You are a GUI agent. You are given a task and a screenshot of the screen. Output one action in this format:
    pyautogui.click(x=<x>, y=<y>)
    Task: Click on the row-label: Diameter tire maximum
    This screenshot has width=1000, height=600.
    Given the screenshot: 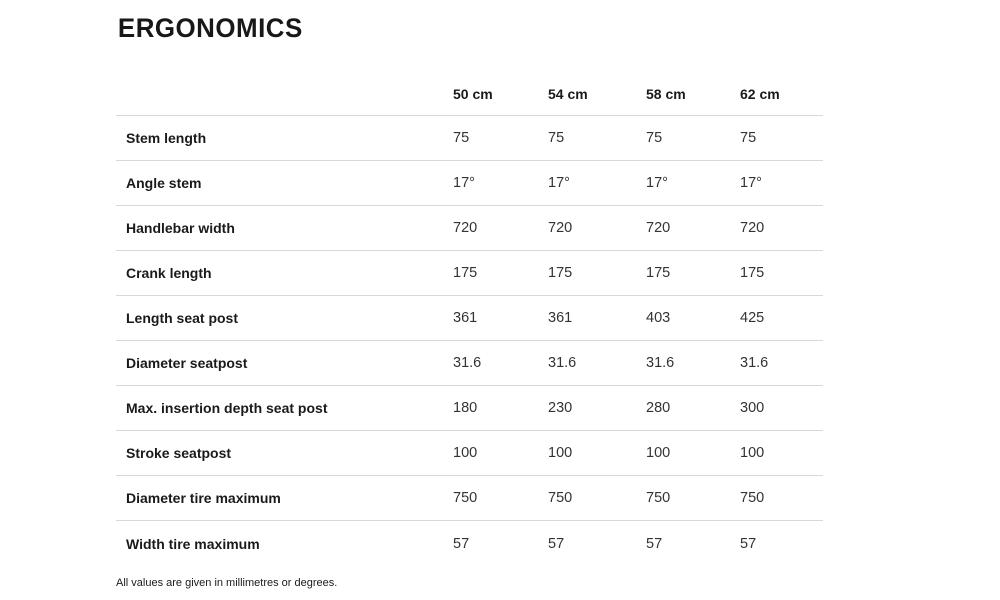 What is the action you would take?
    pyautogui.click(x=203, y=498)
    